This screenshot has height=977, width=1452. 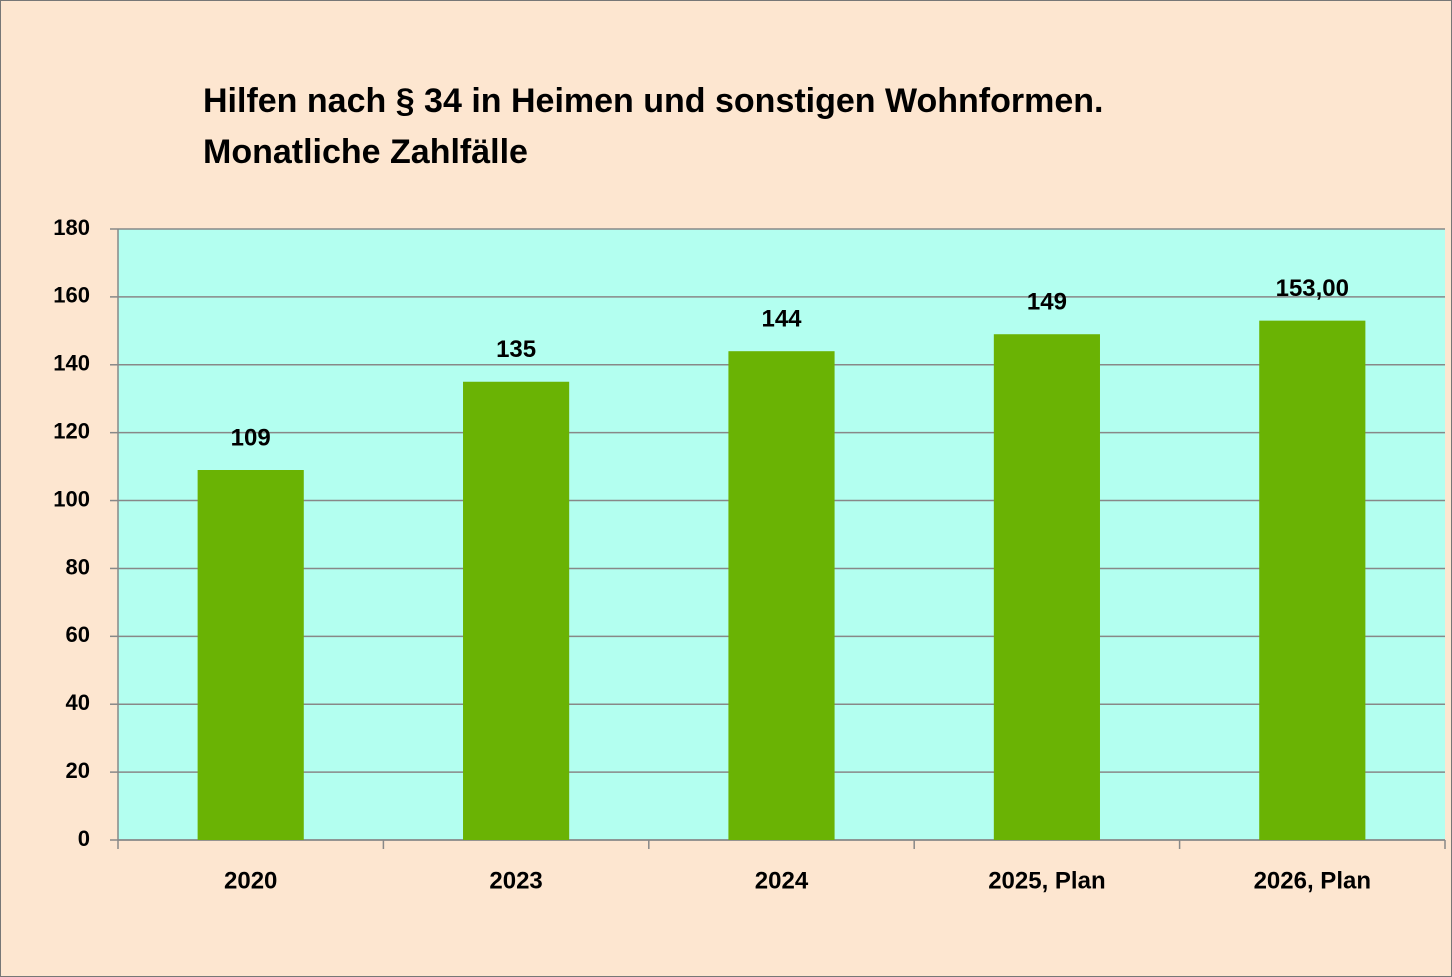 I want to click on value-label: 144, so click(x=781, y=319).